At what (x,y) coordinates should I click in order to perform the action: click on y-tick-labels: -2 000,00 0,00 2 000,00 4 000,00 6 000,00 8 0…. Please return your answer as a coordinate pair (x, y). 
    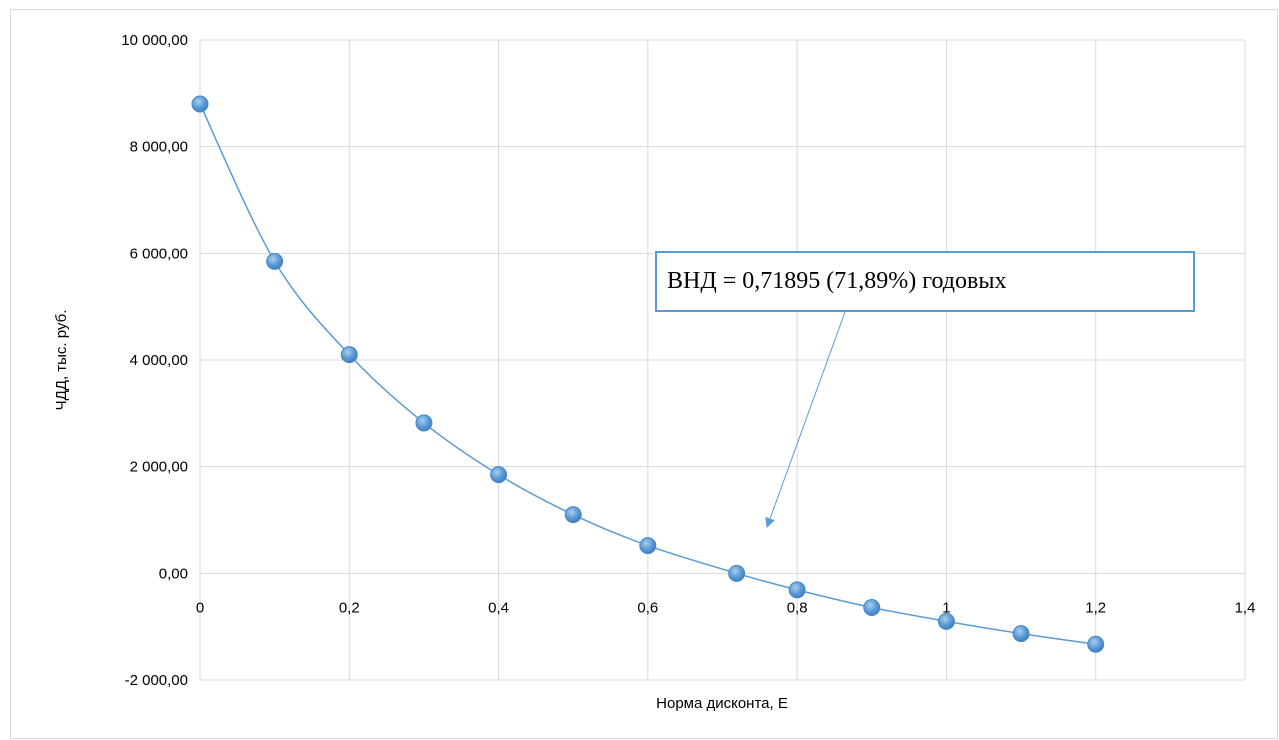
    Looking at the image, I should click on (154, 360).